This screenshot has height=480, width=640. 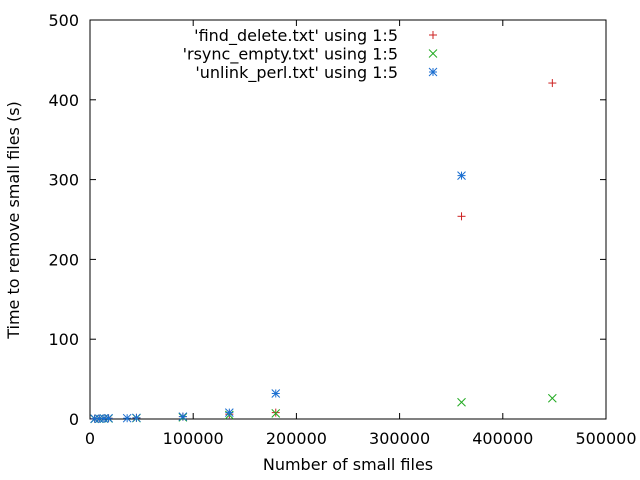 I want to click on x-tick-label: 400000, so click(x=502, y=438).